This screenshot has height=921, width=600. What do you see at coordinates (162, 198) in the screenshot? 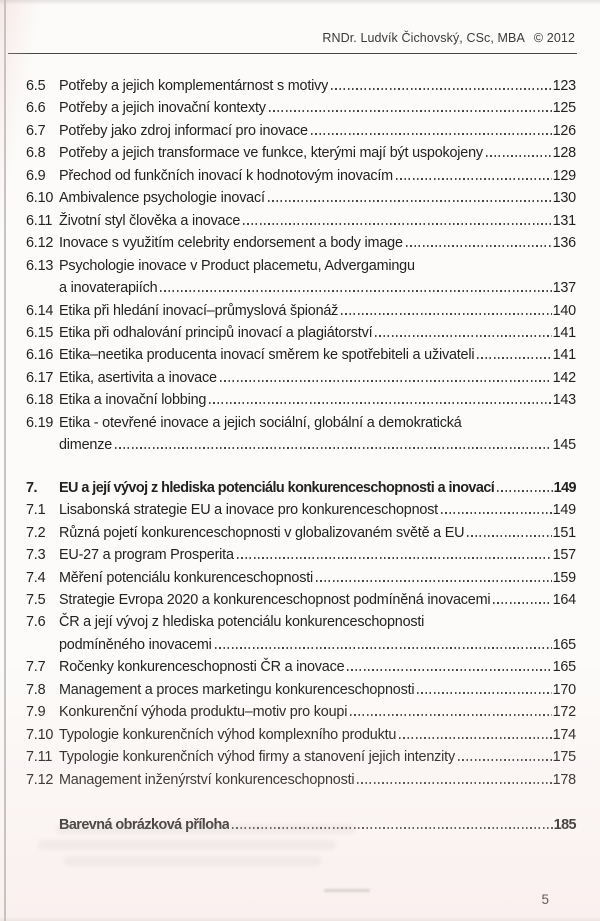
I see `toc-entry-title: Ambivalence psychologie inovací` at bounding box center [162, 198].